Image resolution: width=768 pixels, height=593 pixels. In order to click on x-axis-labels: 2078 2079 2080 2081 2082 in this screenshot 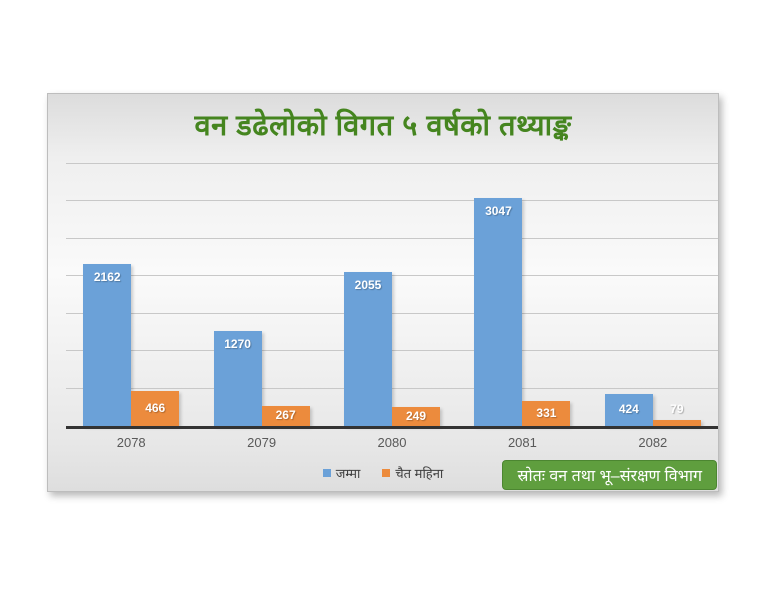, I will do `click(392, 442)`.